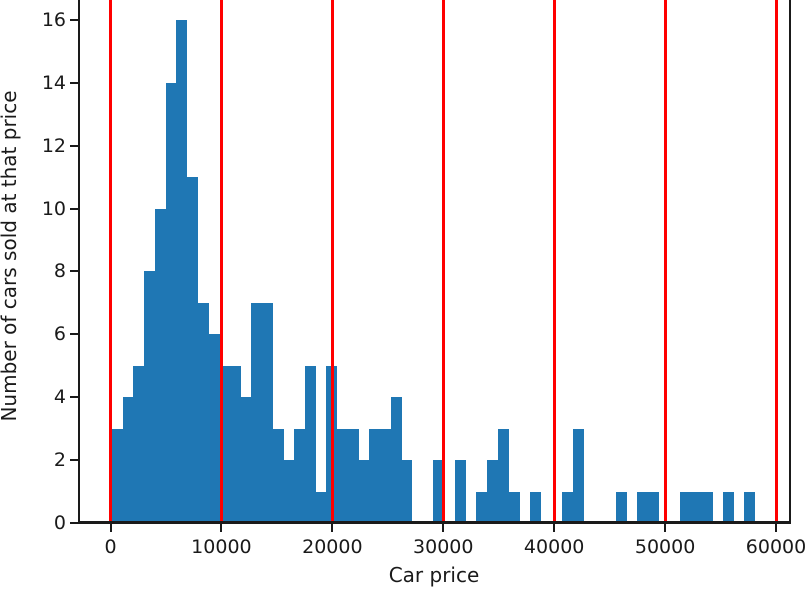 The image size is (808, 592). Describe the element at coordinates (10, 256) in the screenshot. I see `y-axis-label: Number of cars sold at that price` at that location.